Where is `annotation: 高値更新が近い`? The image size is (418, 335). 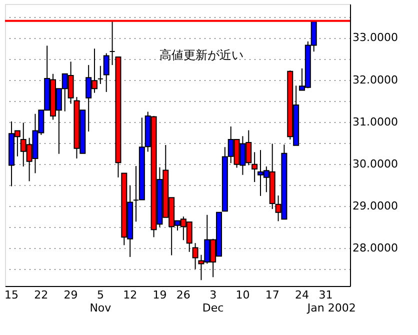 annotation: 高値更新が近い is located at coordinates (202, 55).